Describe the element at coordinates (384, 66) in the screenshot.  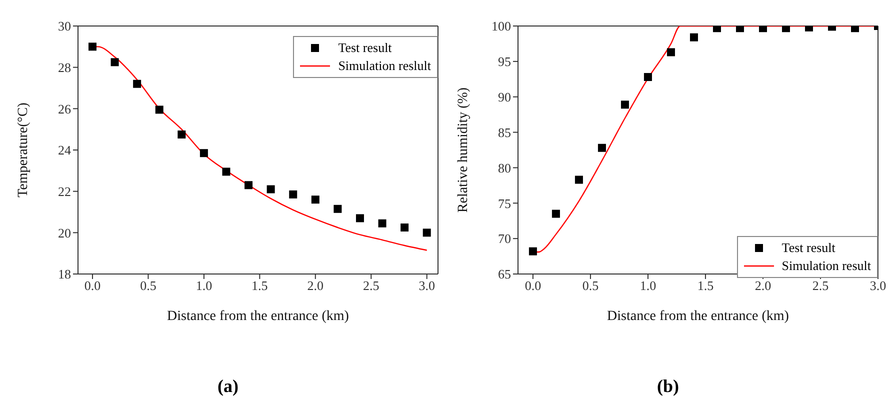
I see `legend-label: Simulation reslult` at that location.